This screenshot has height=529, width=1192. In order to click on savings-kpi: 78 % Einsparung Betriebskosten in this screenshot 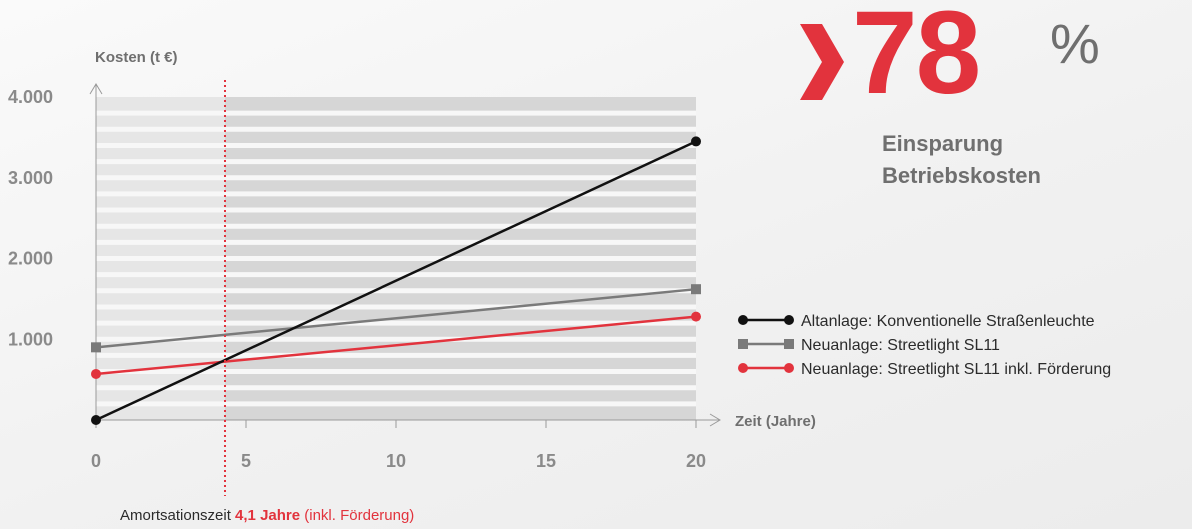, I will do `click(970, 105)`.